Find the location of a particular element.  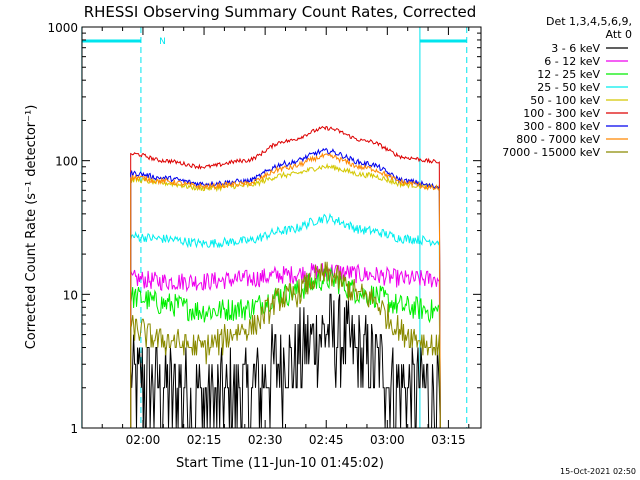

detector-info-line-1: Det 1,3,4,5,6,9, is located at coordinates (589, 21).